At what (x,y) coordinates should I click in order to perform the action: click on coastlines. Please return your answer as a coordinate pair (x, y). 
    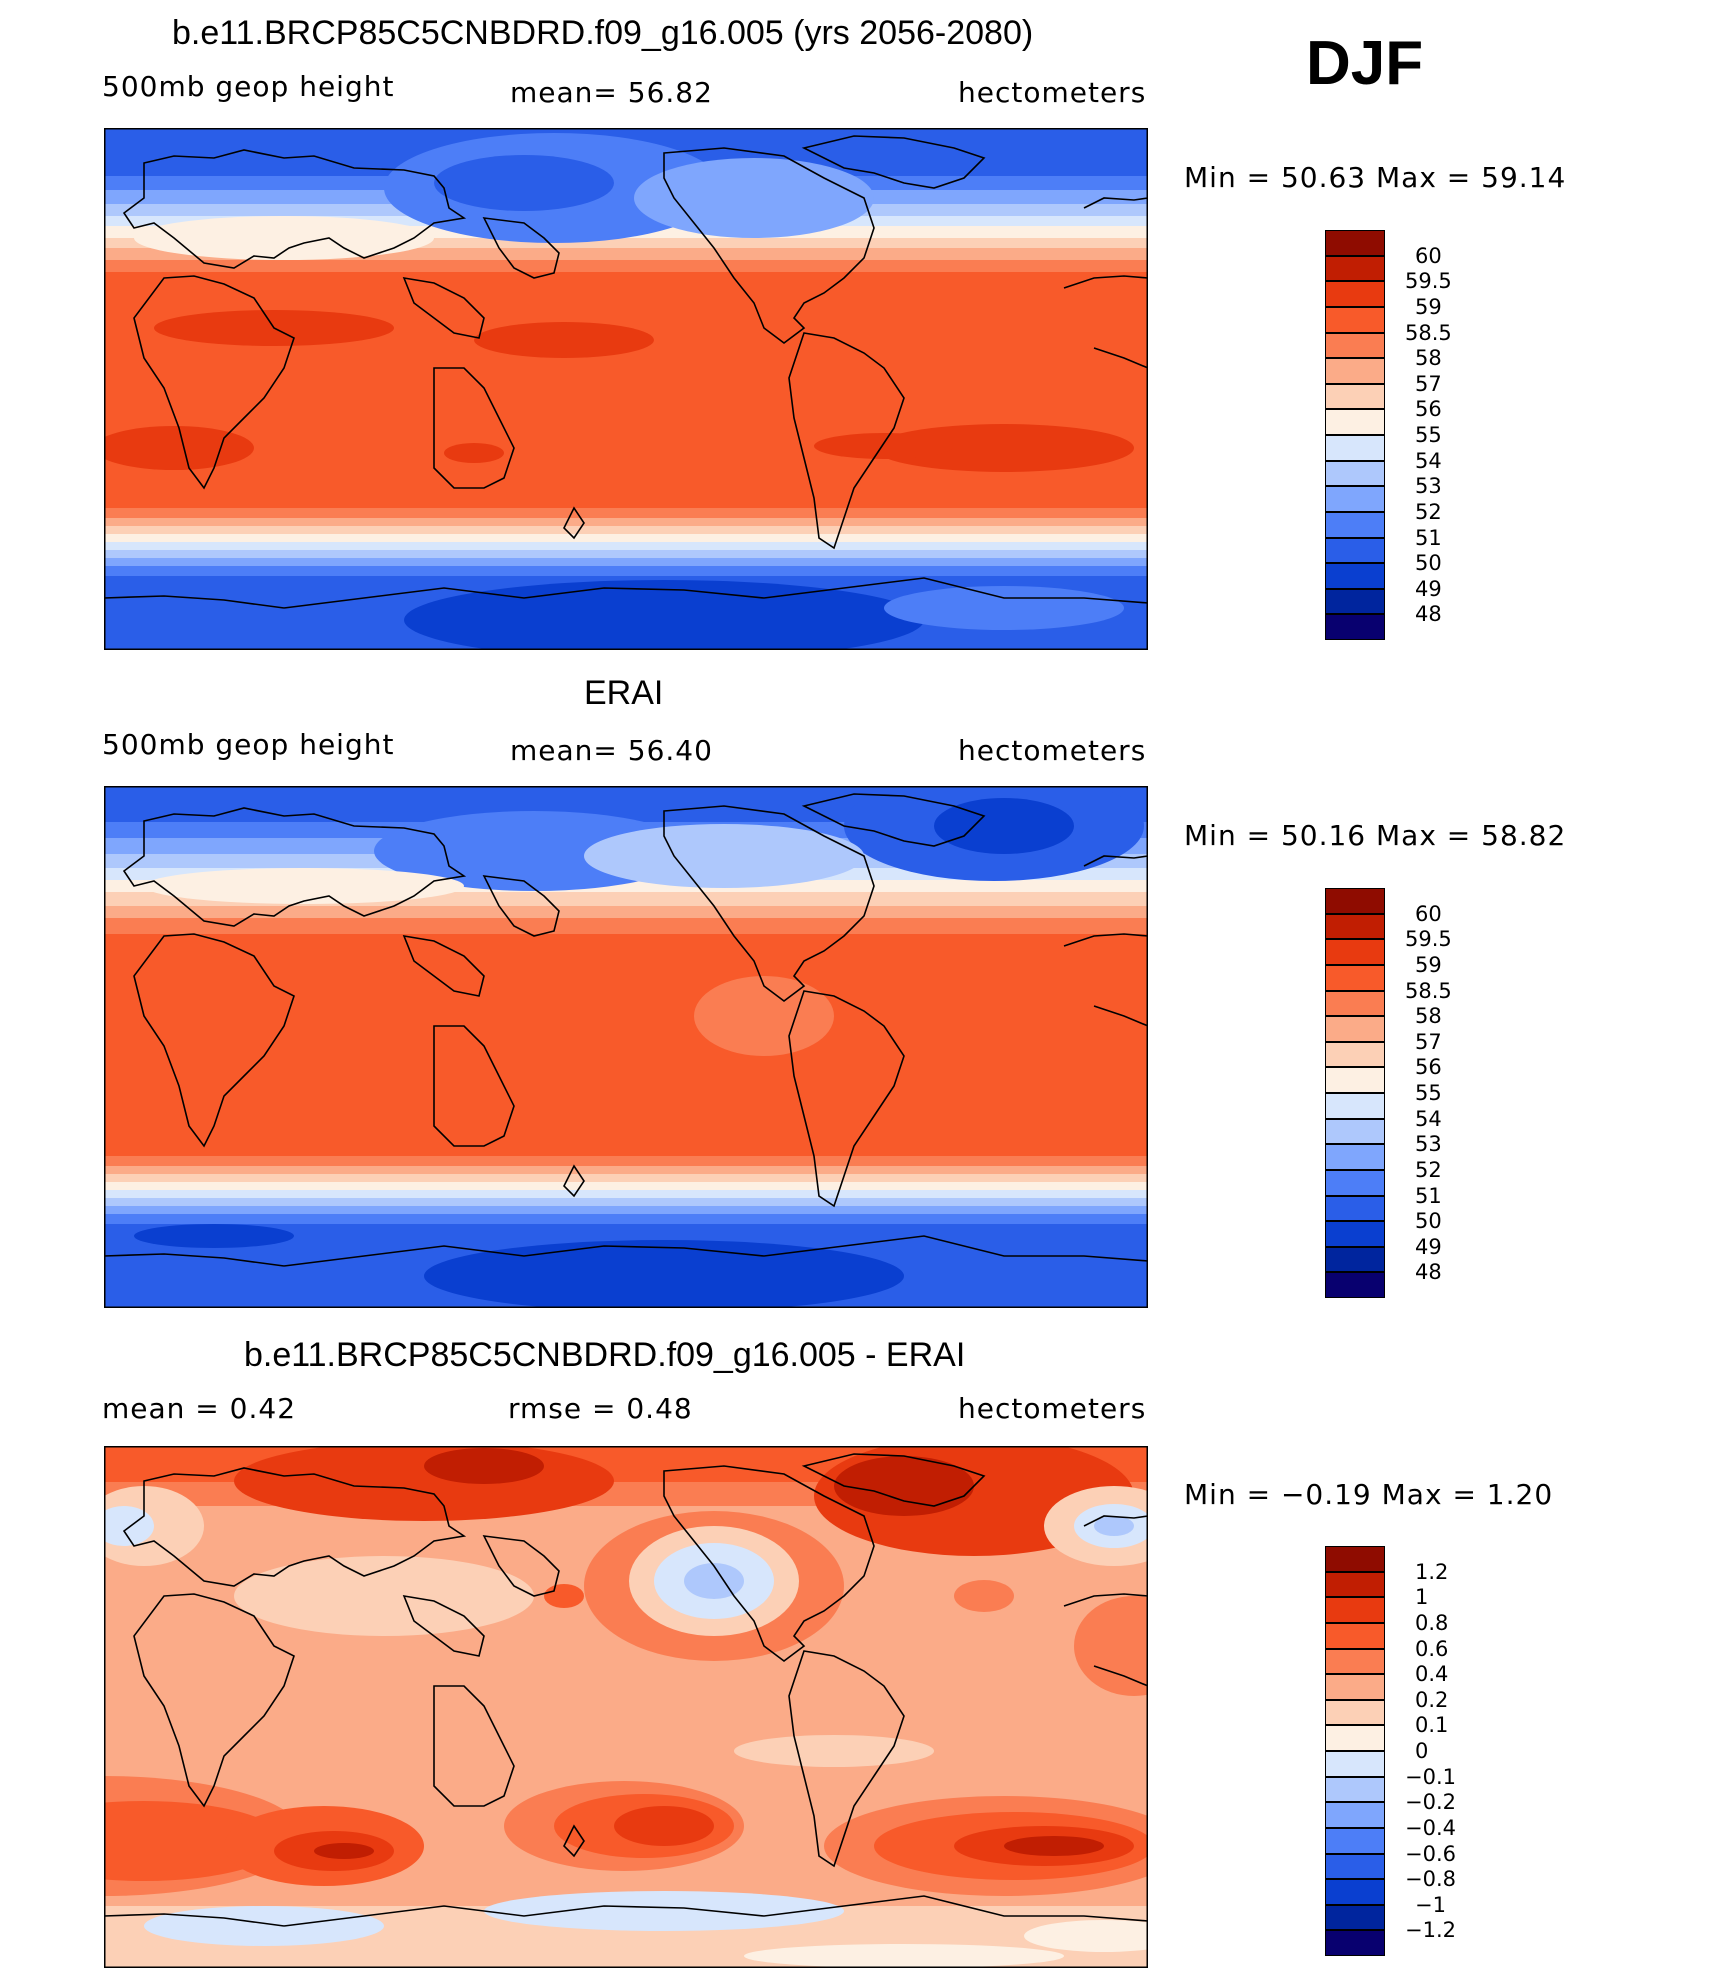
    Looking at the image, I should click on (626, 372).